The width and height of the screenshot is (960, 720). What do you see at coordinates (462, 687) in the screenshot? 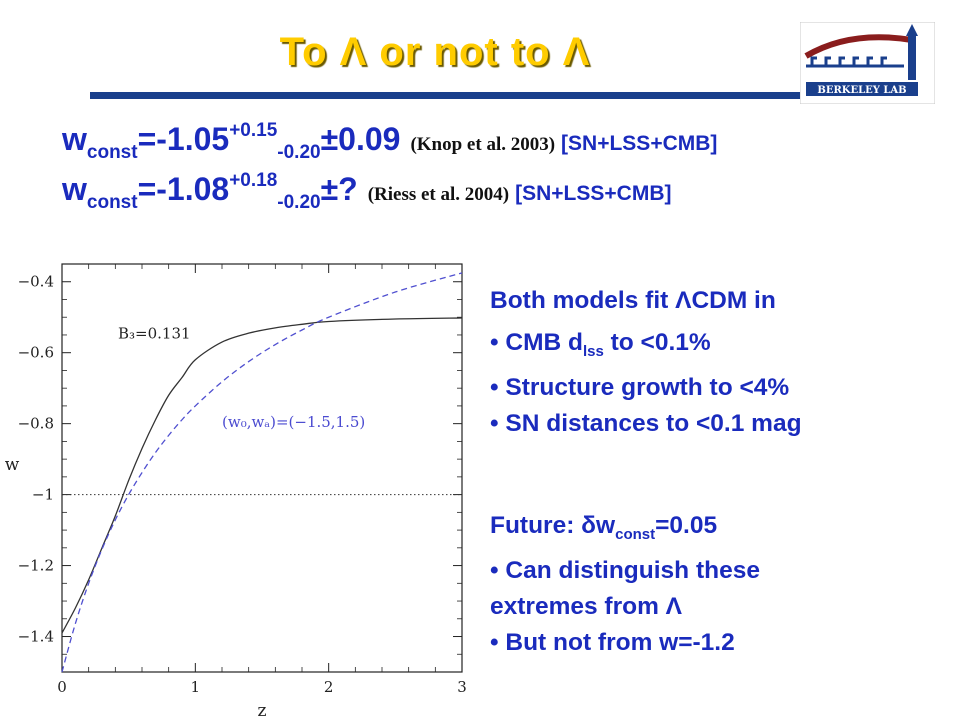
I see `x-tick-label: 3` at bounding box center [462, 687].